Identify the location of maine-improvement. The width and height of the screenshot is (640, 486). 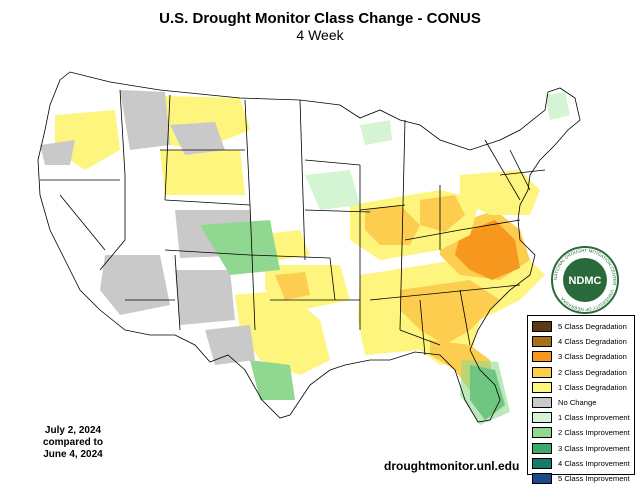
(557, 106).